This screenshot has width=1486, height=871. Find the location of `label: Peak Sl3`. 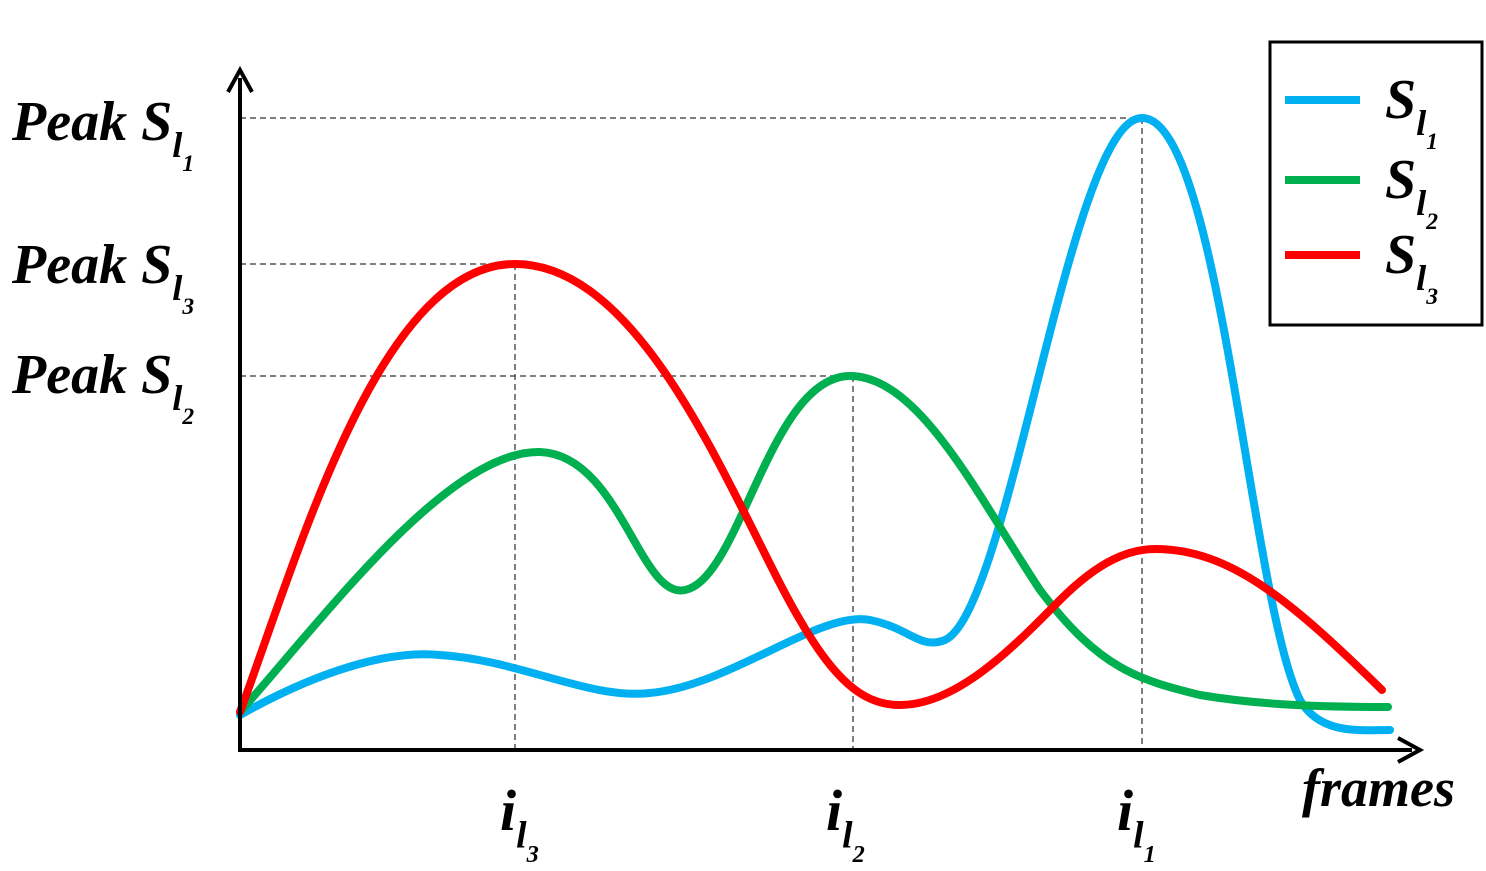

label: Peak Sl3 is located at coordinates (102, 277).